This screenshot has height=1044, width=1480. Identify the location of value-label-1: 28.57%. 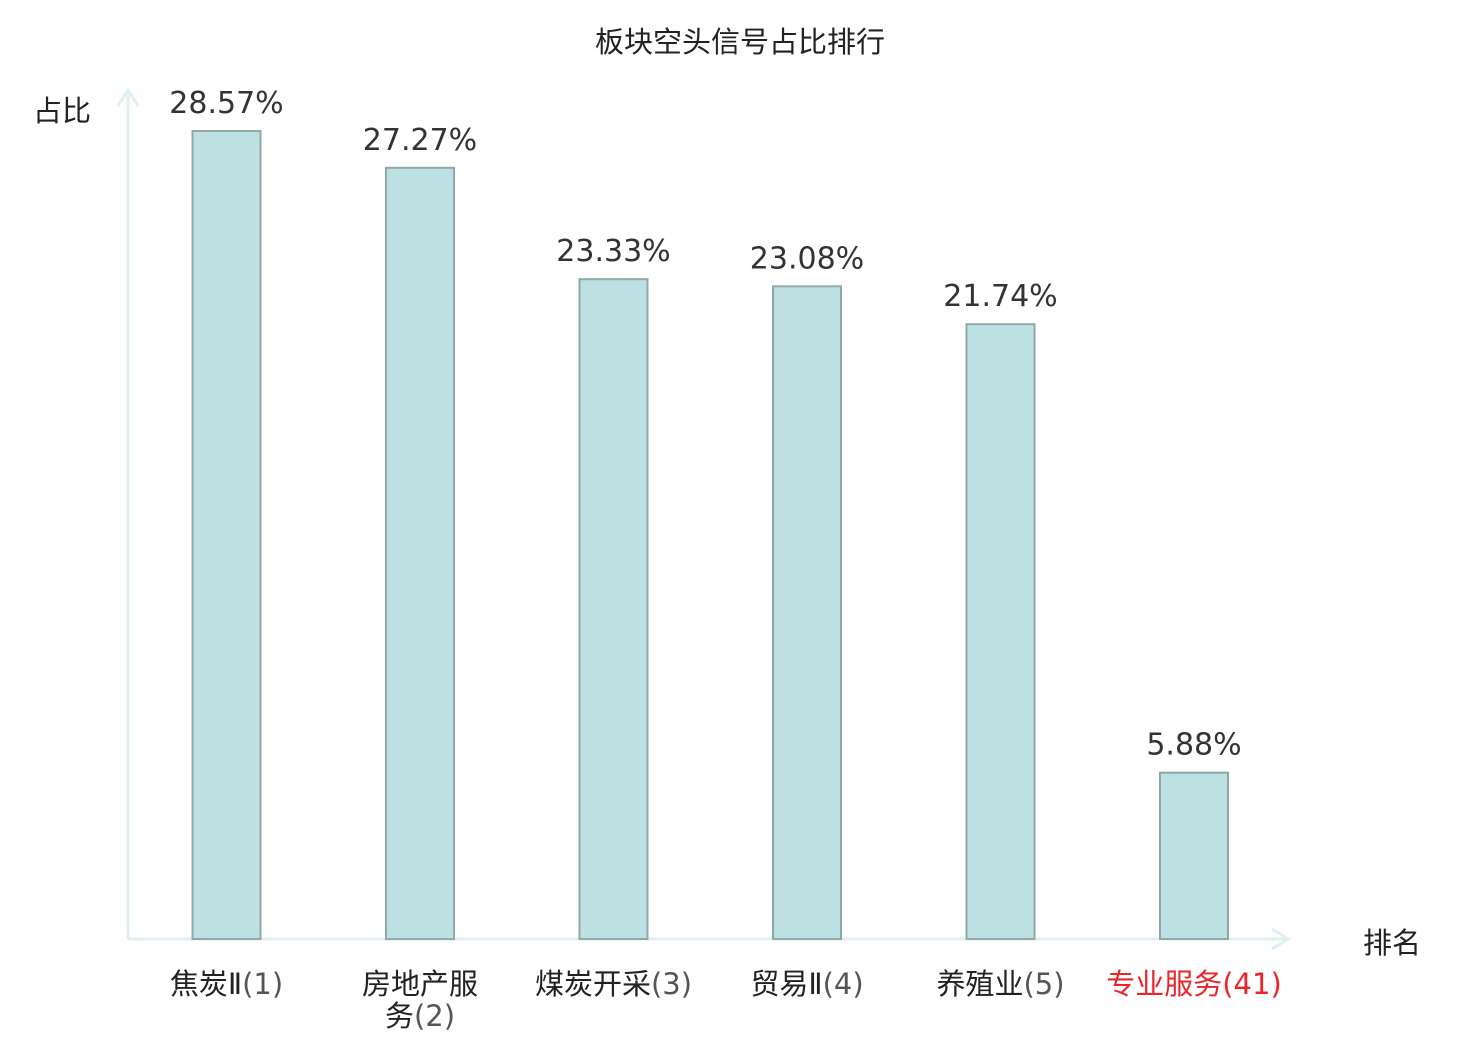
(226, 103).